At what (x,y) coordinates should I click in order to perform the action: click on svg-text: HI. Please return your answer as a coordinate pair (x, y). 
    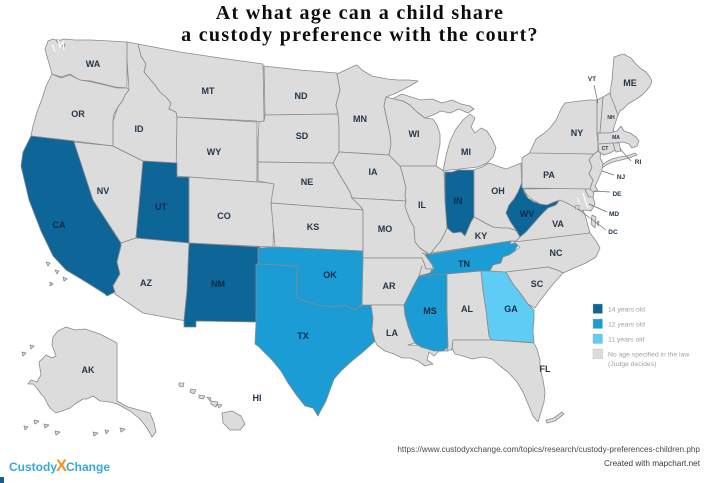
    Looking at the image, I should click on (257, 398).